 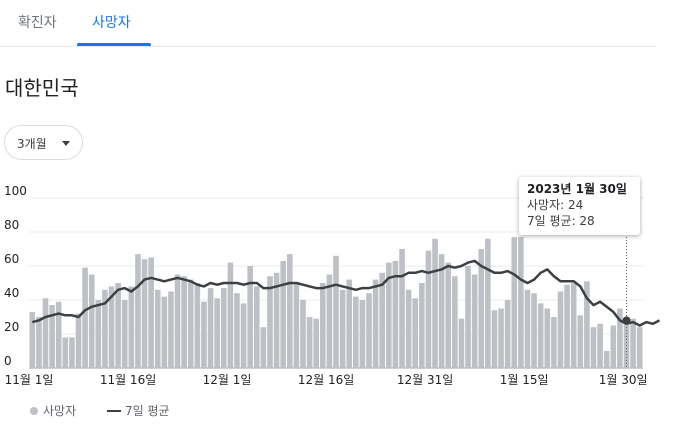 I want to click on legend-average-label: 7일 평균, so click(x=147, y=411).